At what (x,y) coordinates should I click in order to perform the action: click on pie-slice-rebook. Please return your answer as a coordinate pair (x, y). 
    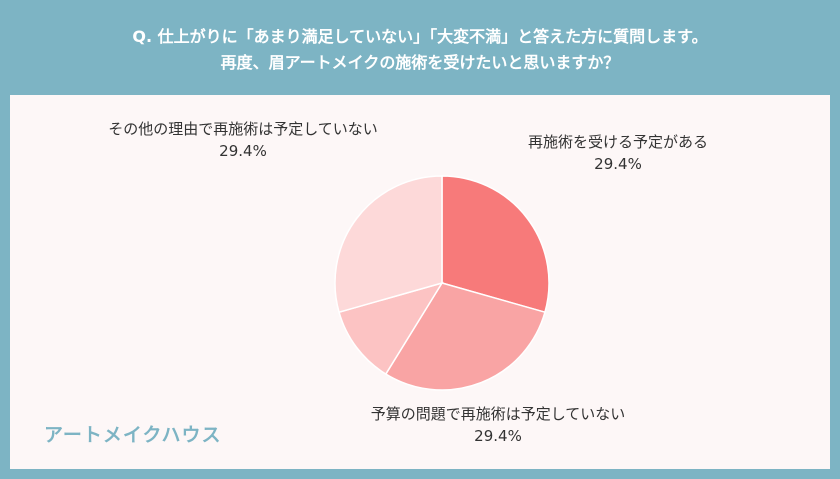
    Looking at the image, I should click on (495, 244).